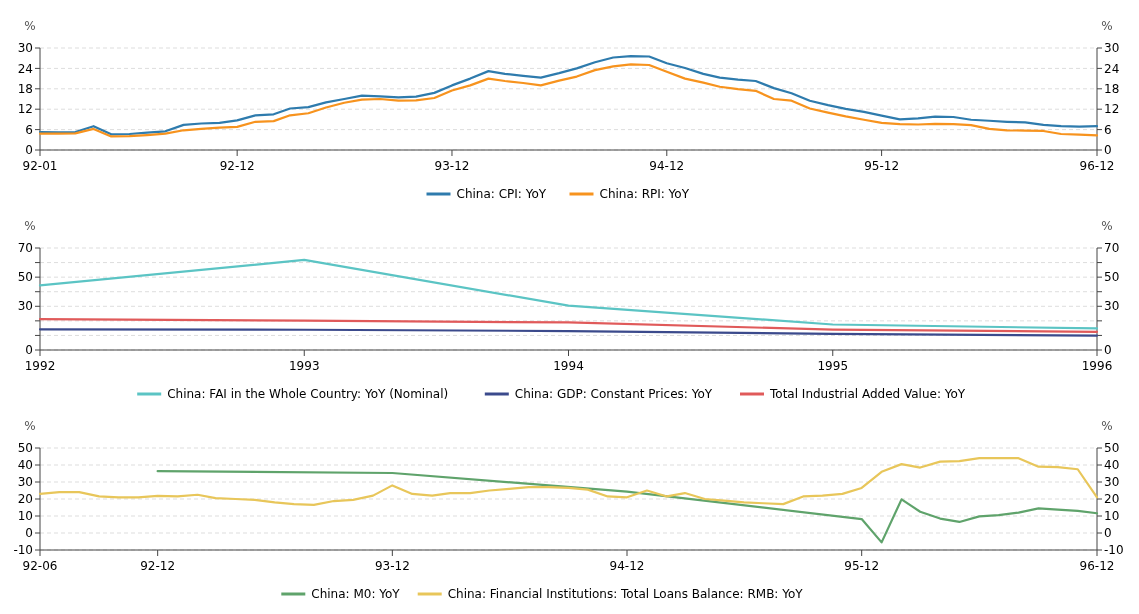  Describe the element at coordinates (1112, 465) in the screenshot. I see `y2-tick-label: 40` at that location.